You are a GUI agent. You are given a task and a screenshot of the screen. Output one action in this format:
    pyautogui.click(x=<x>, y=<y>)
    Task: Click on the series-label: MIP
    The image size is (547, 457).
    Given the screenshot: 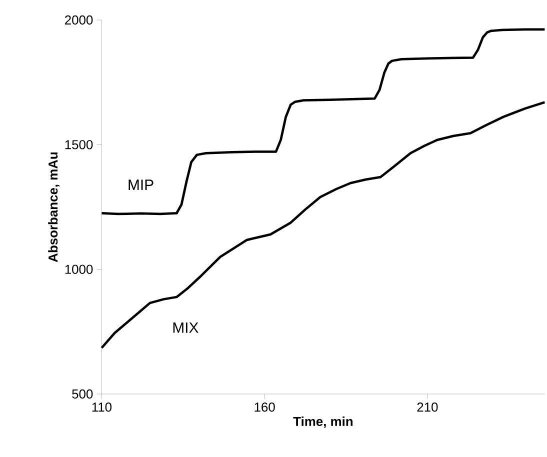 What is the action you would take?
    pyautogui.click(x=141, y=185)
    